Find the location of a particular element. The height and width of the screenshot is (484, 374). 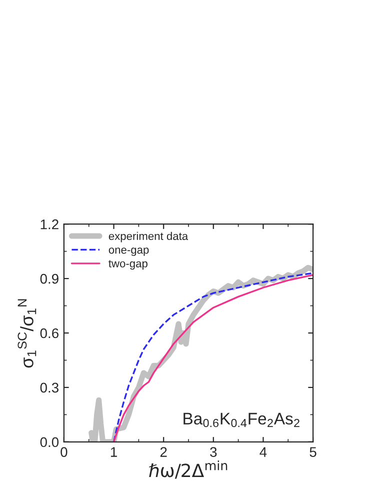

legend-label: experiment data is located at coordinates (148, 237).